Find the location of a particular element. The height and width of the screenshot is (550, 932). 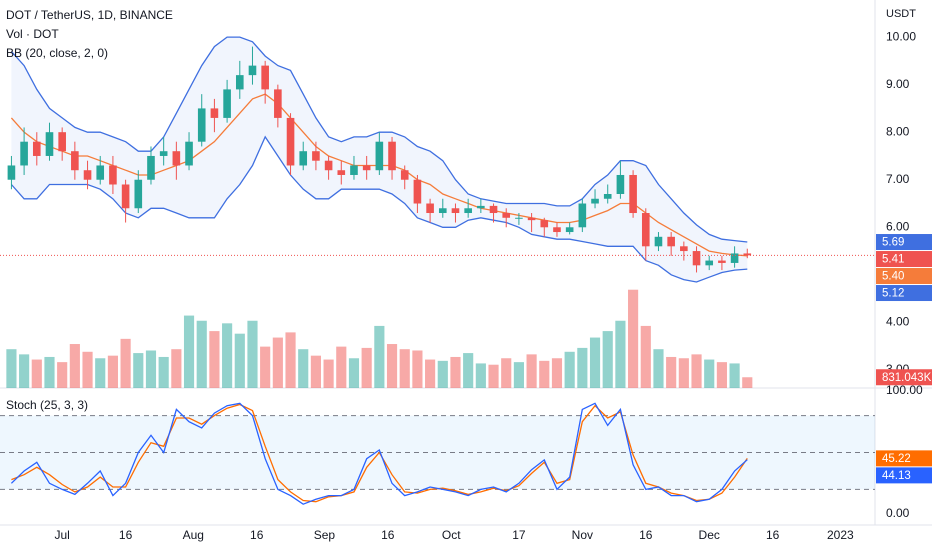

stoch-band-fill is located at coordinates (437, 452).